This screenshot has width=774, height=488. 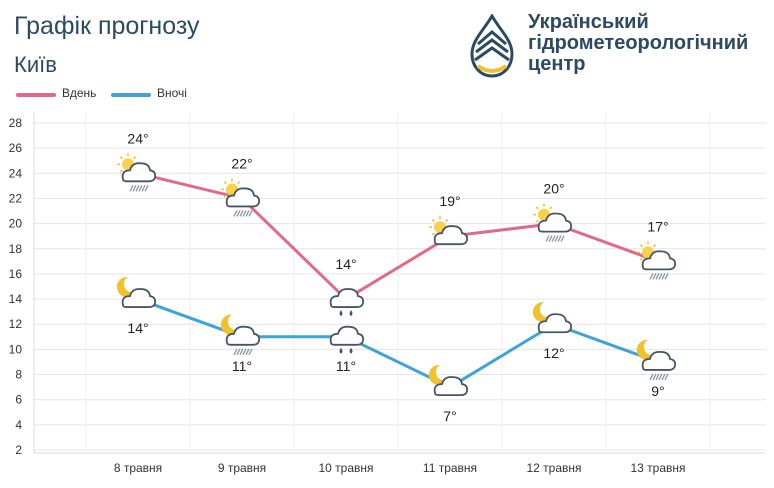 What do you see at coordinates (16, 148) in the screenshot?
I see `y-tick-label: 26` at bounding box center [16, 148].